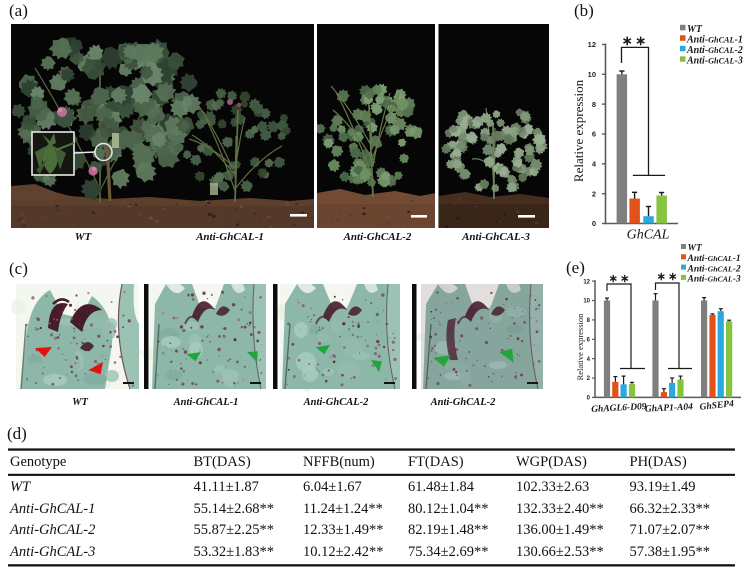  What do you see at coordinates (648, 235) in the screenshot?
I see `svg-text: GhCAL` at bounding box center [648, 235].